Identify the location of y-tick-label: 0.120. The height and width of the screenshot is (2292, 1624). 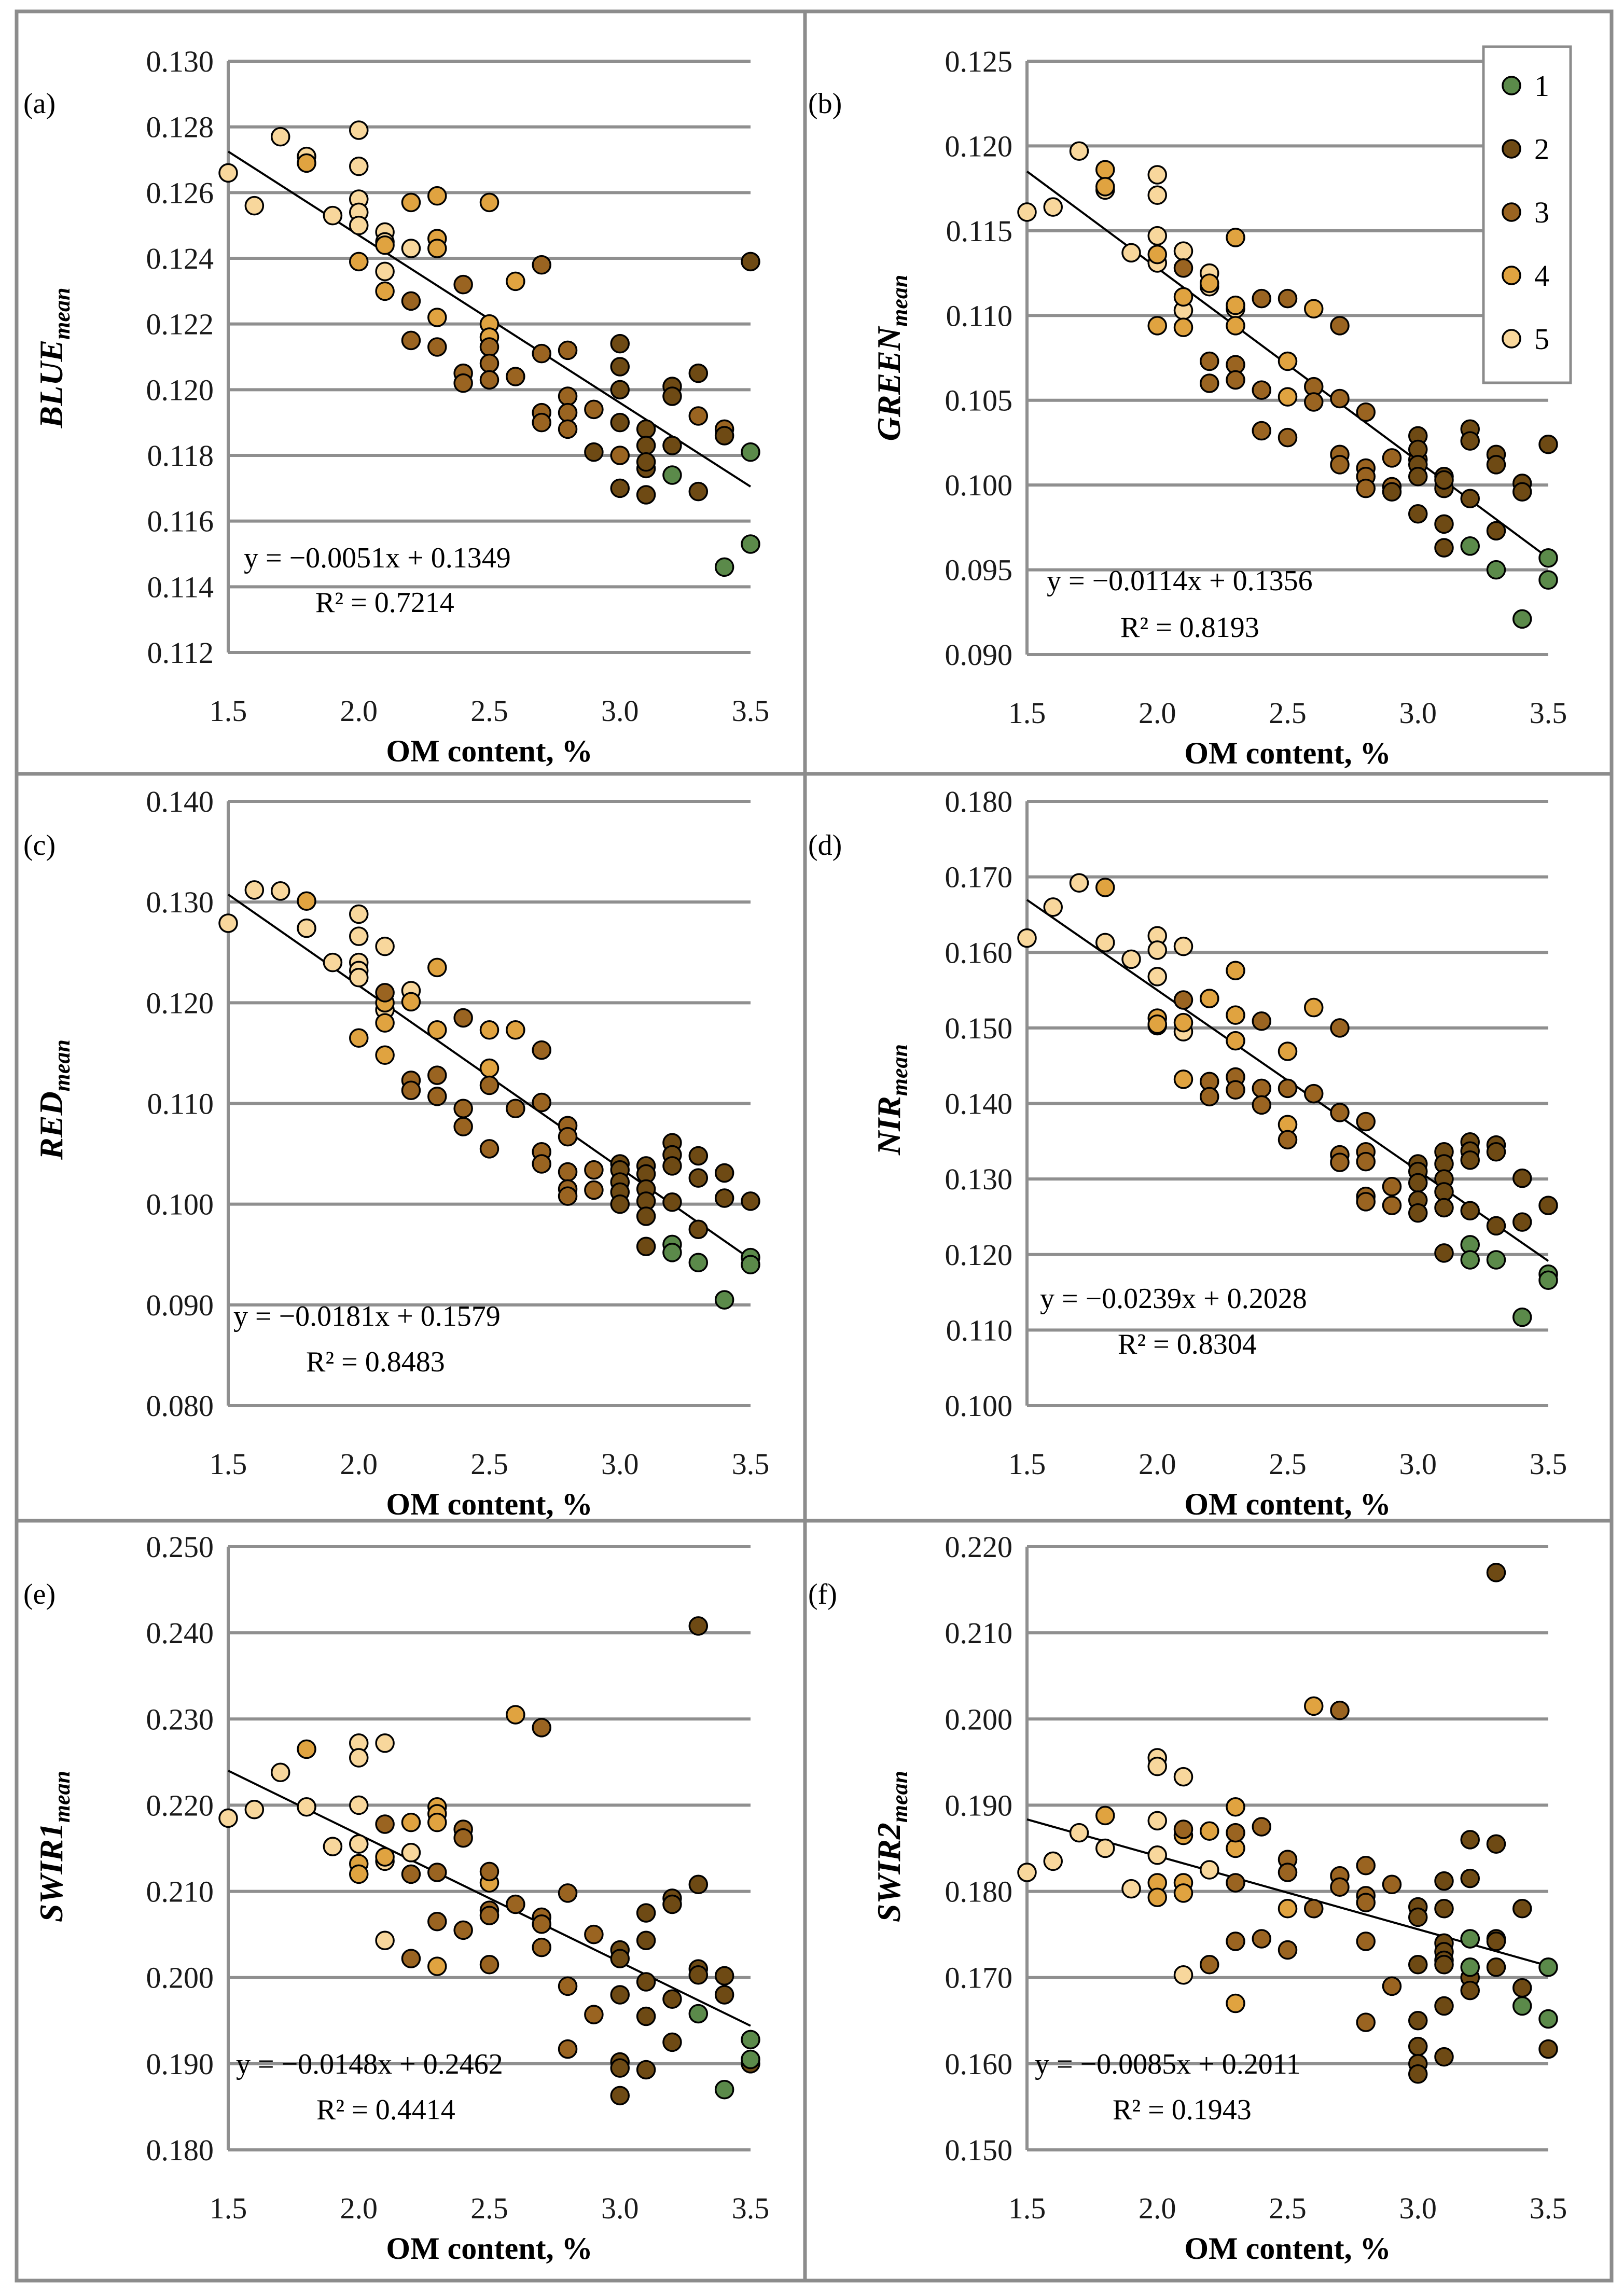
(180, 390).